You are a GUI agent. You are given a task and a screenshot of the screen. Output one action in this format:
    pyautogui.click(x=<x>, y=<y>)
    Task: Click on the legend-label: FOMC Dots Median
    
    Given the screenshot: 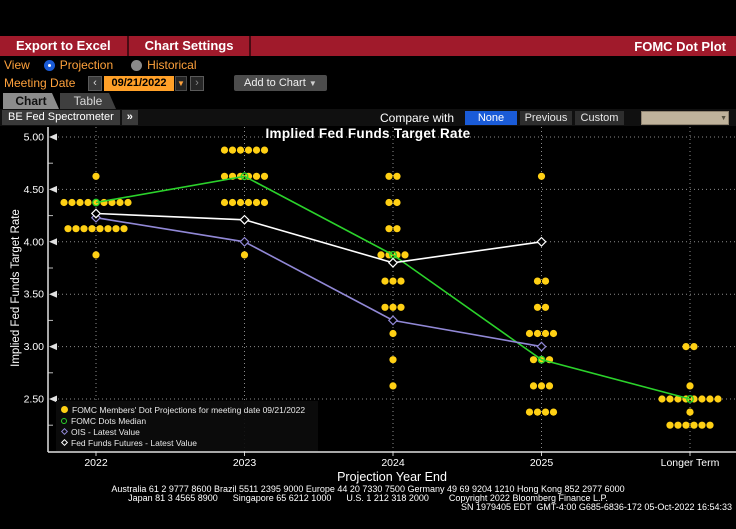 What is the action you would take?
    pyautogui.click(x=109, y=420)
    